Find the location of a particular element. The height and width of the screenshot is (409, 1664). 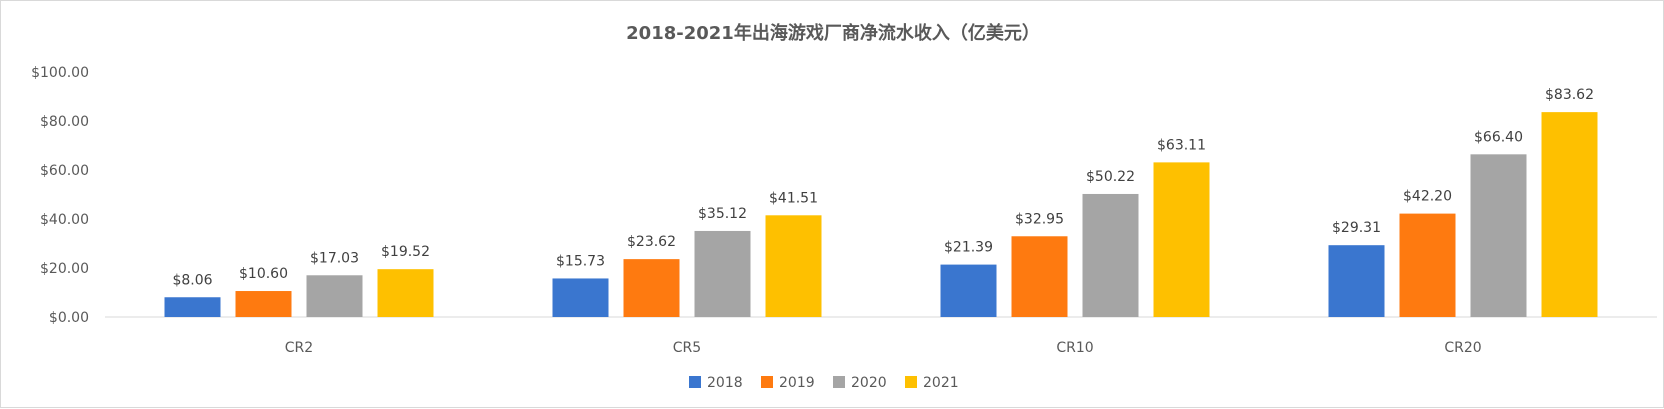

bar-2020-CR10 is located at coordinates (1110, 255).